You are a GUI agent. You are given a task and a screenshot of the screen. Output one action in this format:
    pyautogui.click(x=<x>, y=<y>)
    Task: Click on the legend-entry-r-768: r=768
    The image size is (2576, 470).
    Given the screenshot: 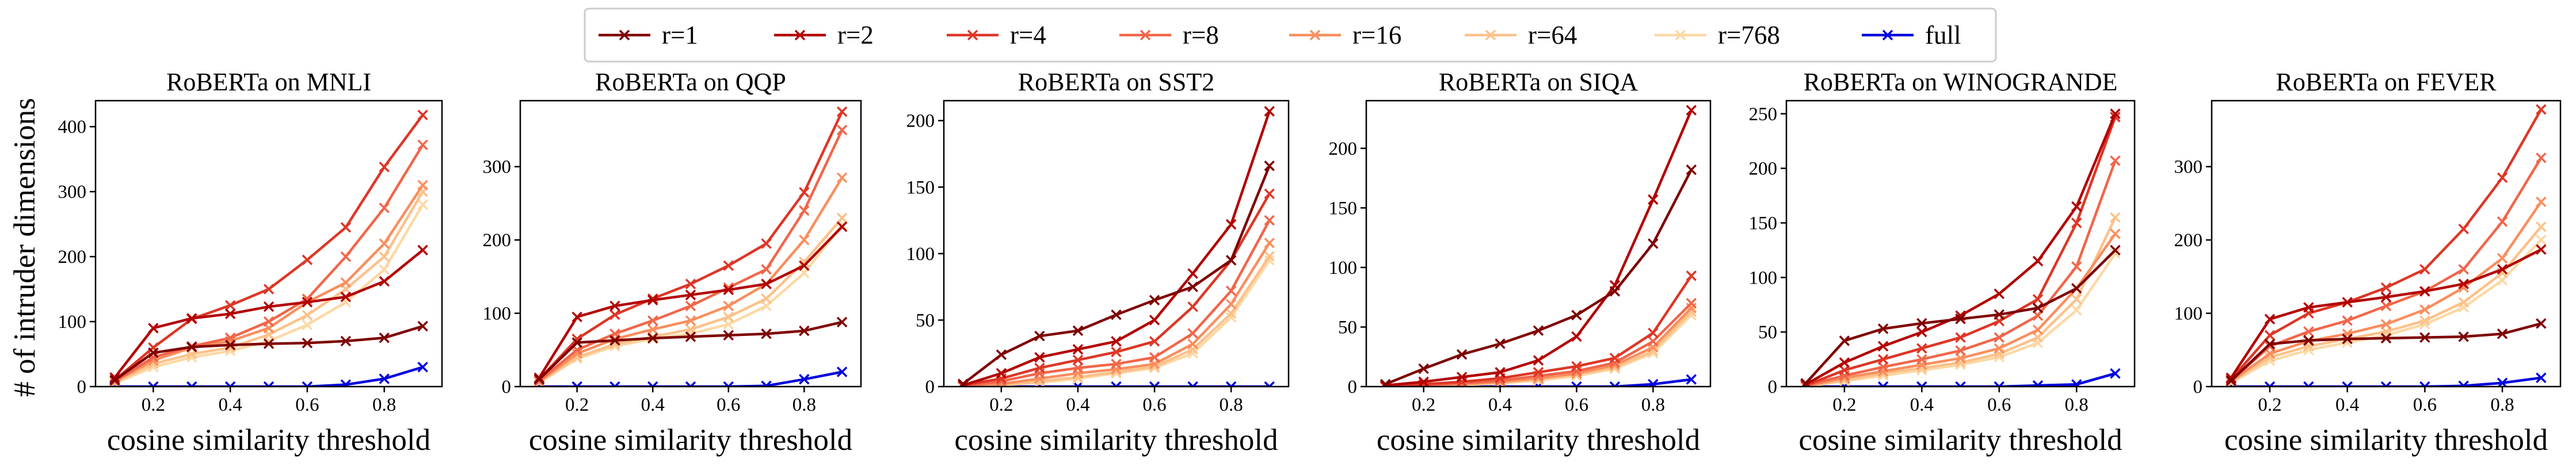 What is the action you would take?
    pyautogui.click(x=1717, y=35)
    